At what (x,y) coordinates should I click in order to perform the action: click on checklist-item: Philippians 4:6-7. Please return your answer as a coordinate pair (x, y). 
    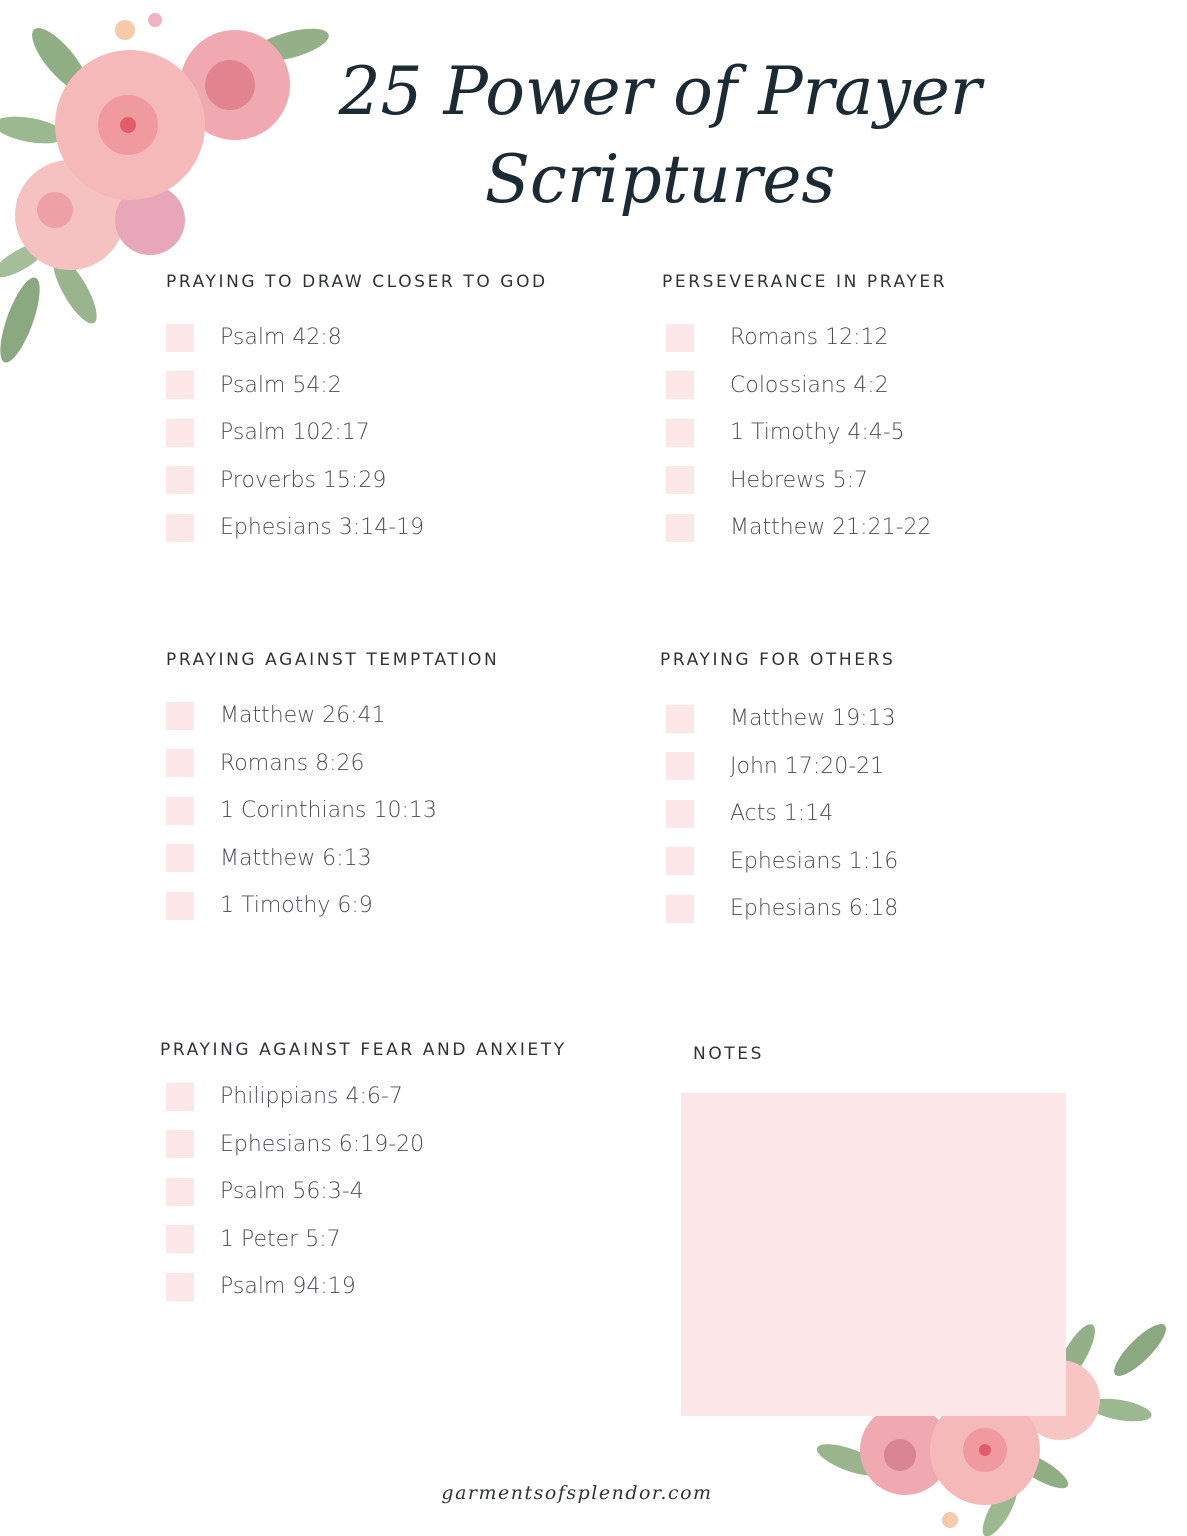
    Looking at the image, I should click on (366, 1097).